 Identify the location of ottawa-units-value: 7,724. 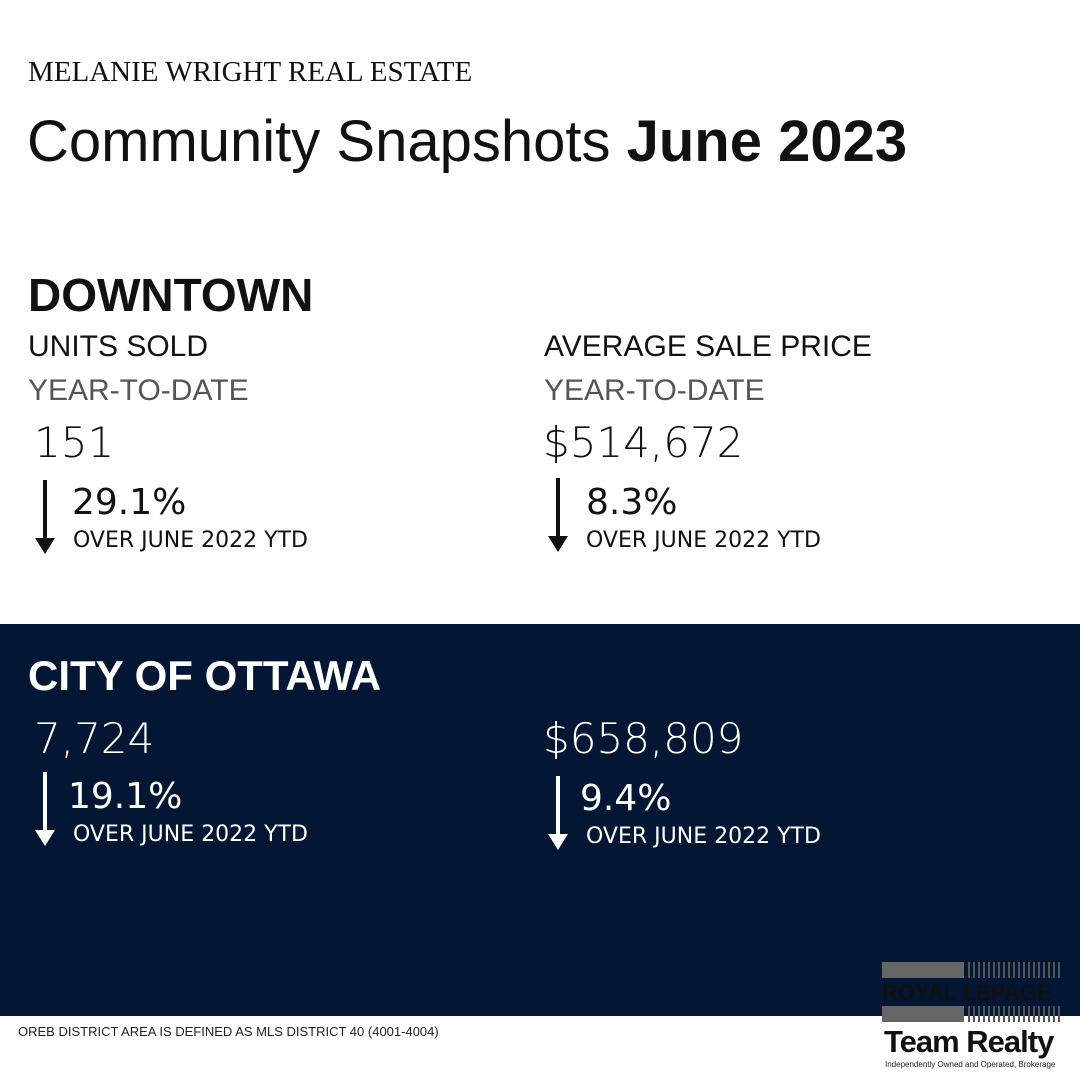
(94, 738).